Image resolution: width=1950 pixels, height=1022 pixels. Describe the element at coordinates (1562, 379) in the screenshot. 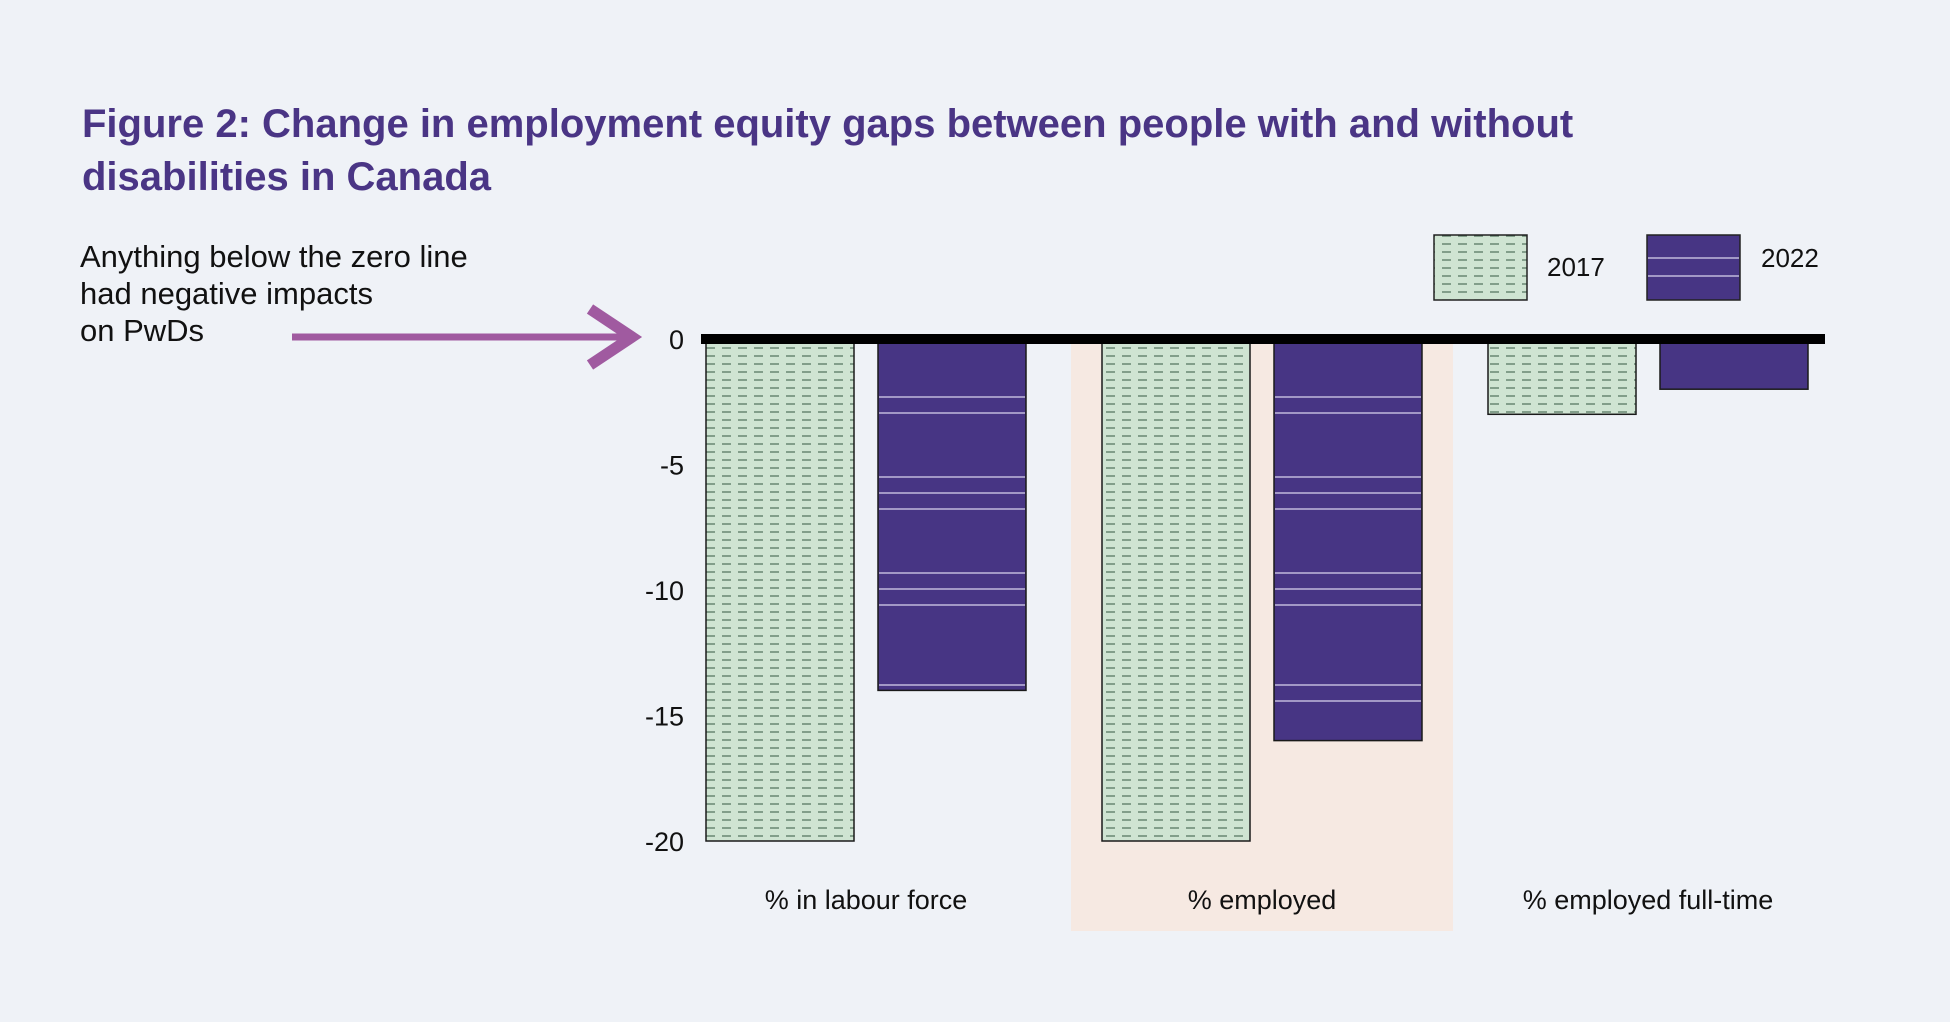

I see `bar-2017-employed-full-time` at that location.